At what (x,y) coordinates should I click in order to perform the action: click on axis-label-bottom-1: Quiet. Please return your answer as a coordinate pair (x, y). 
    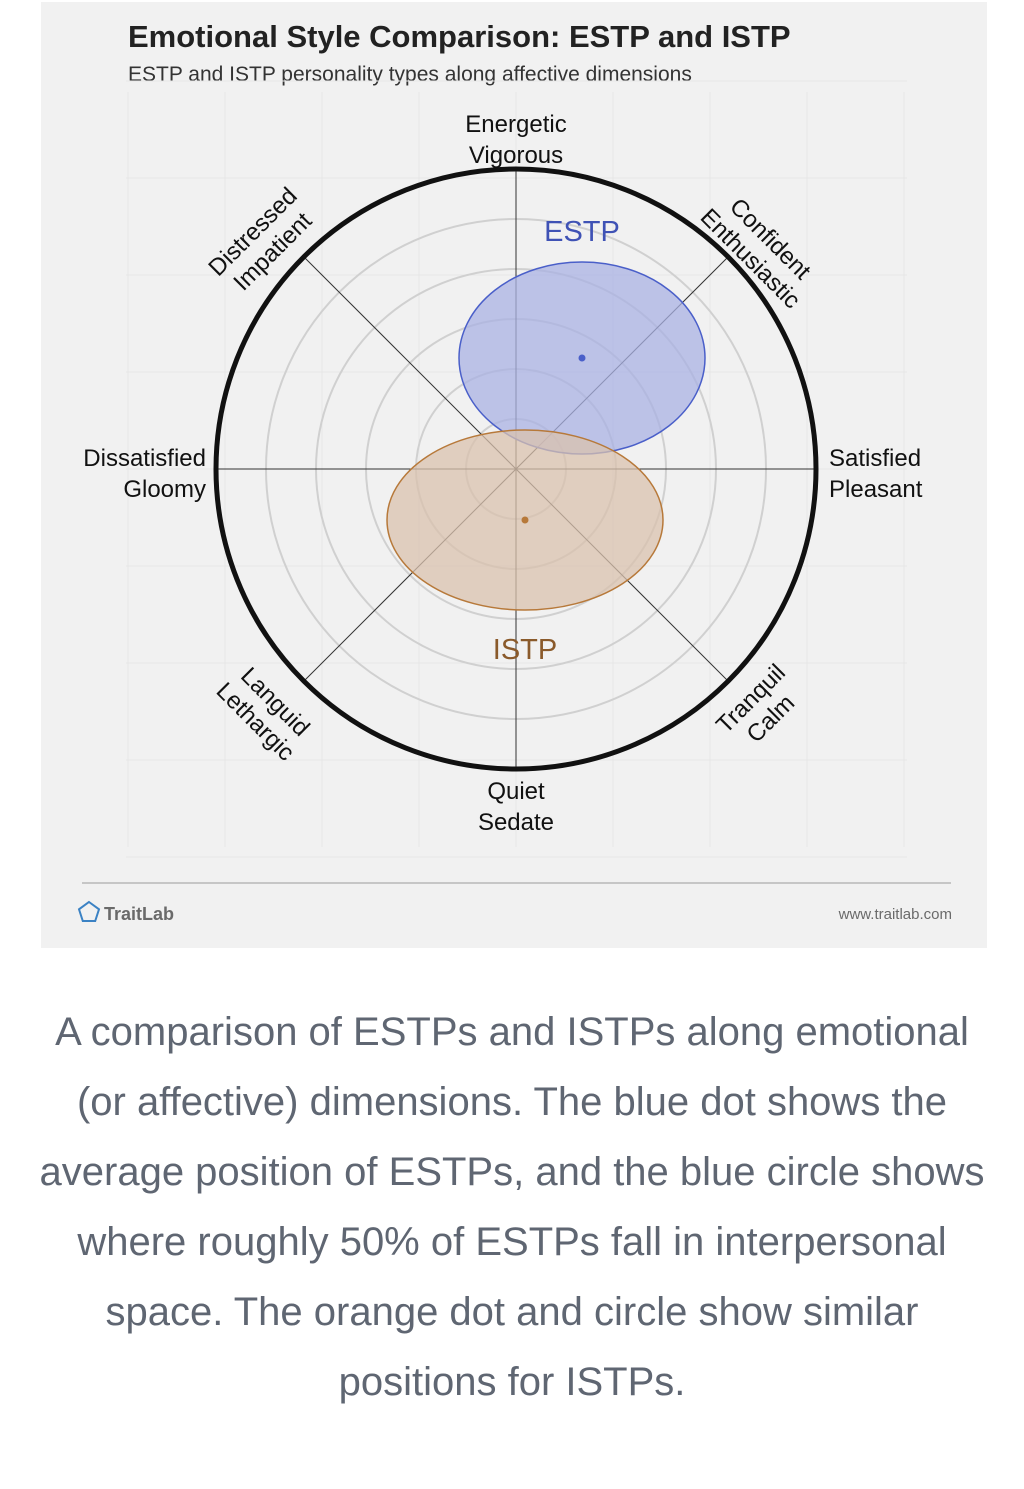
    Looking at the image, I should click on (516, 791).